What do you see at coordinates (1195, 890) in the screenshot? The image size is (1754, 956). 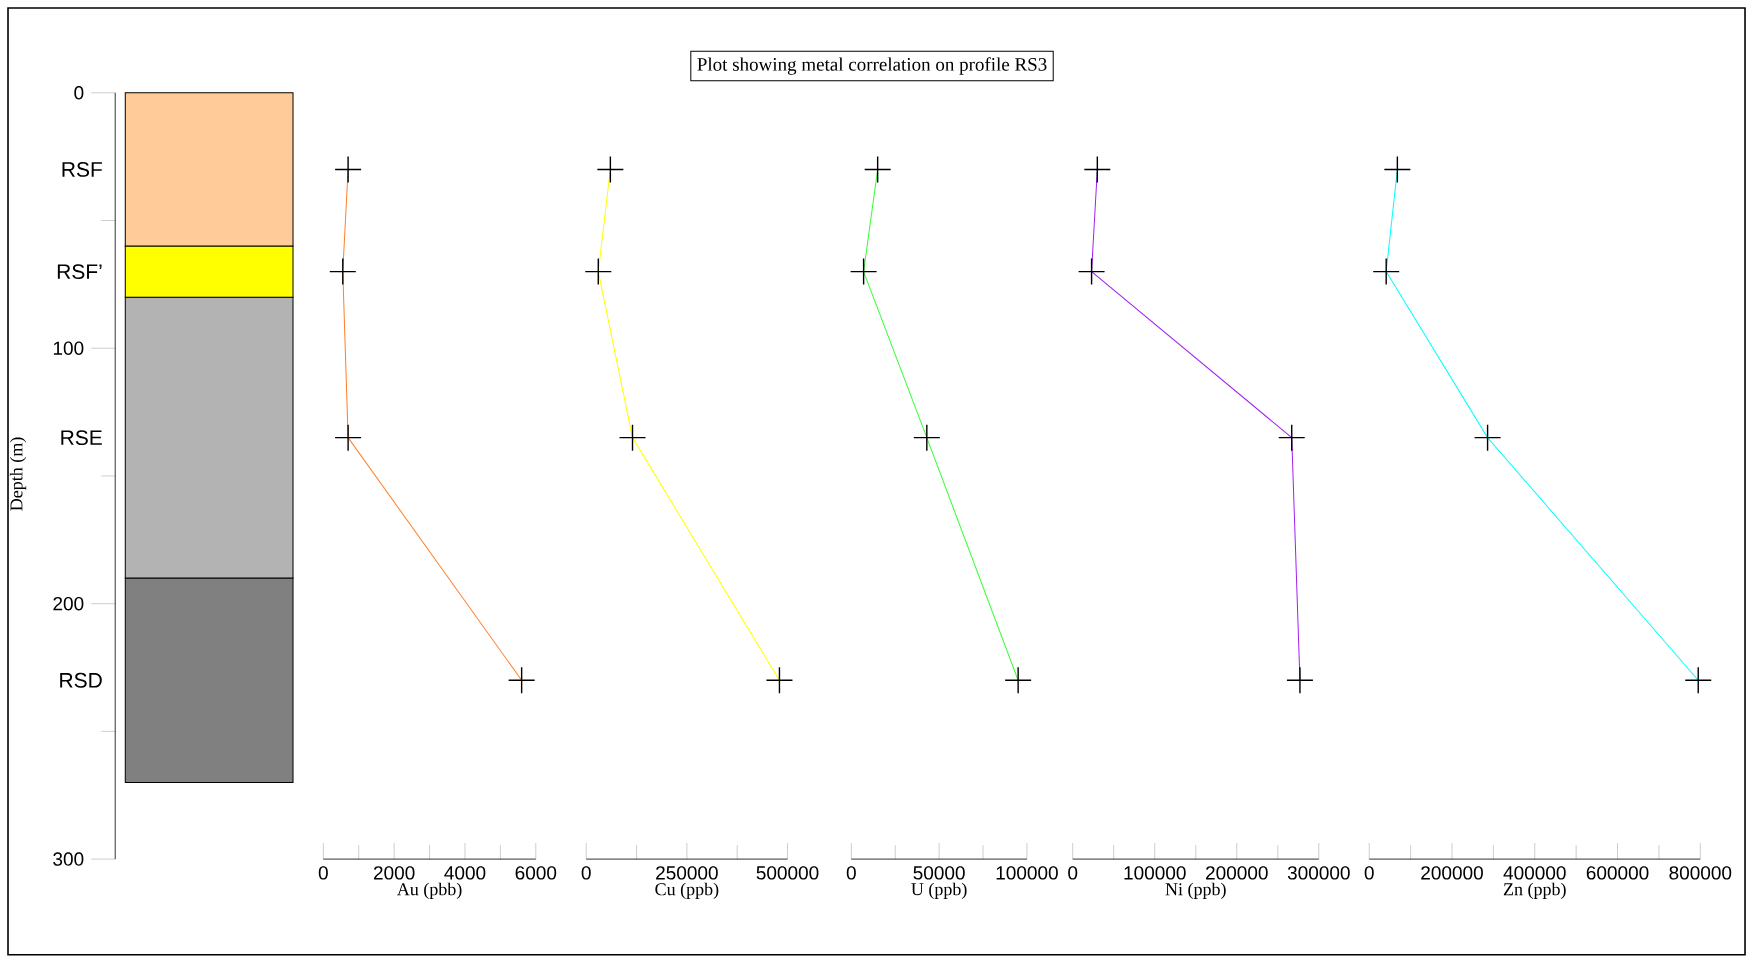 I see `x-axis-title: Ni (ppb)` at bounding box center [1195, 890].